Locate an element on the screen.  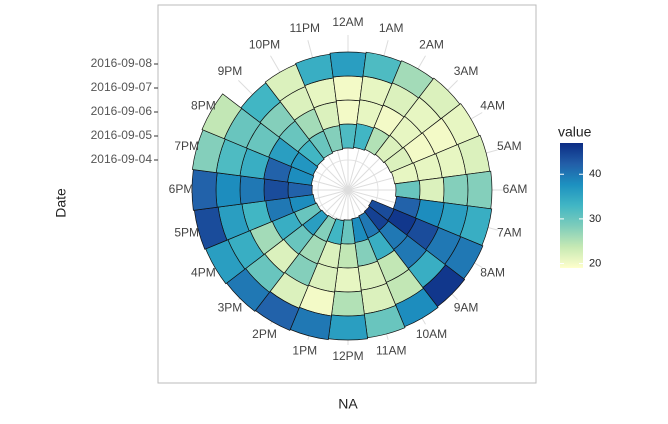
hour-label: 12AM is located at coordinates (347, 22).